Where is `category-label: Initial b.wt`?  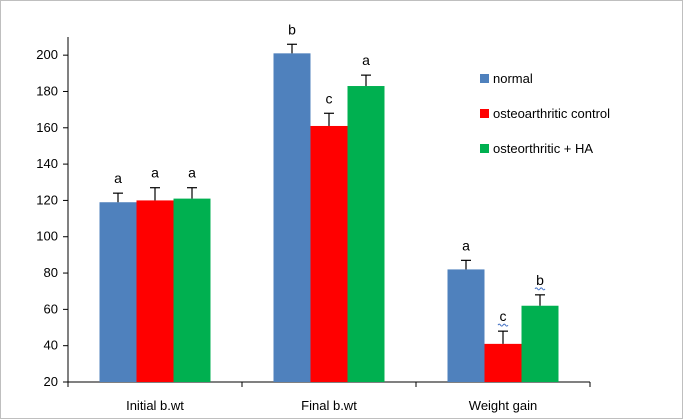
category-label: Initial b.wt is located at coordinates (155, 405).